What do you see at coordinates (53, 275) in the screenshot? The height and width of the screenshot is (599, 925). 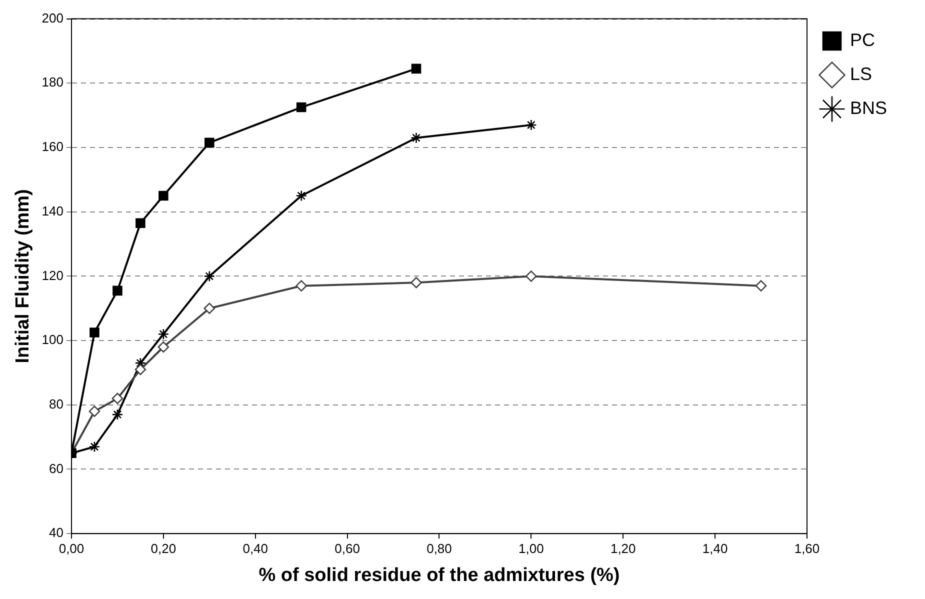 I see `y-tick-label: 120` at bounding box center [53, 275].